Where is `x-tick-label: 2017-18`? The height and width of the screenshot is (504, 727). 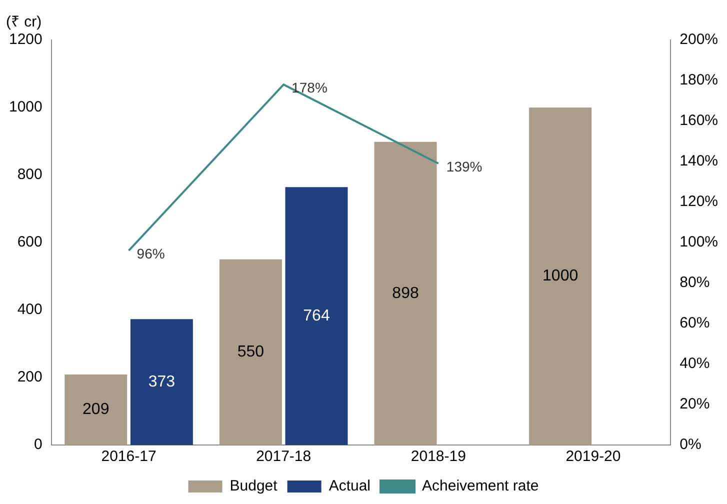
x-tick-label: 2017-18 is located at coordinates (284, 457).